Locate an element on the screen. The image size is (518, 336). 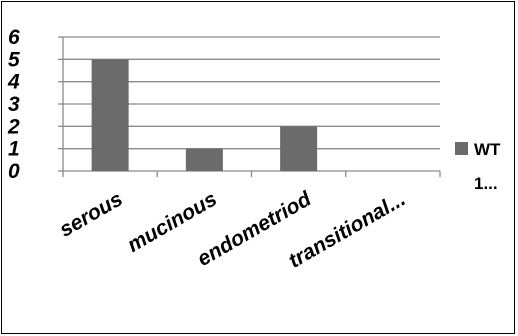
y-tick-label: 1 is located at coordinates (14, 149).